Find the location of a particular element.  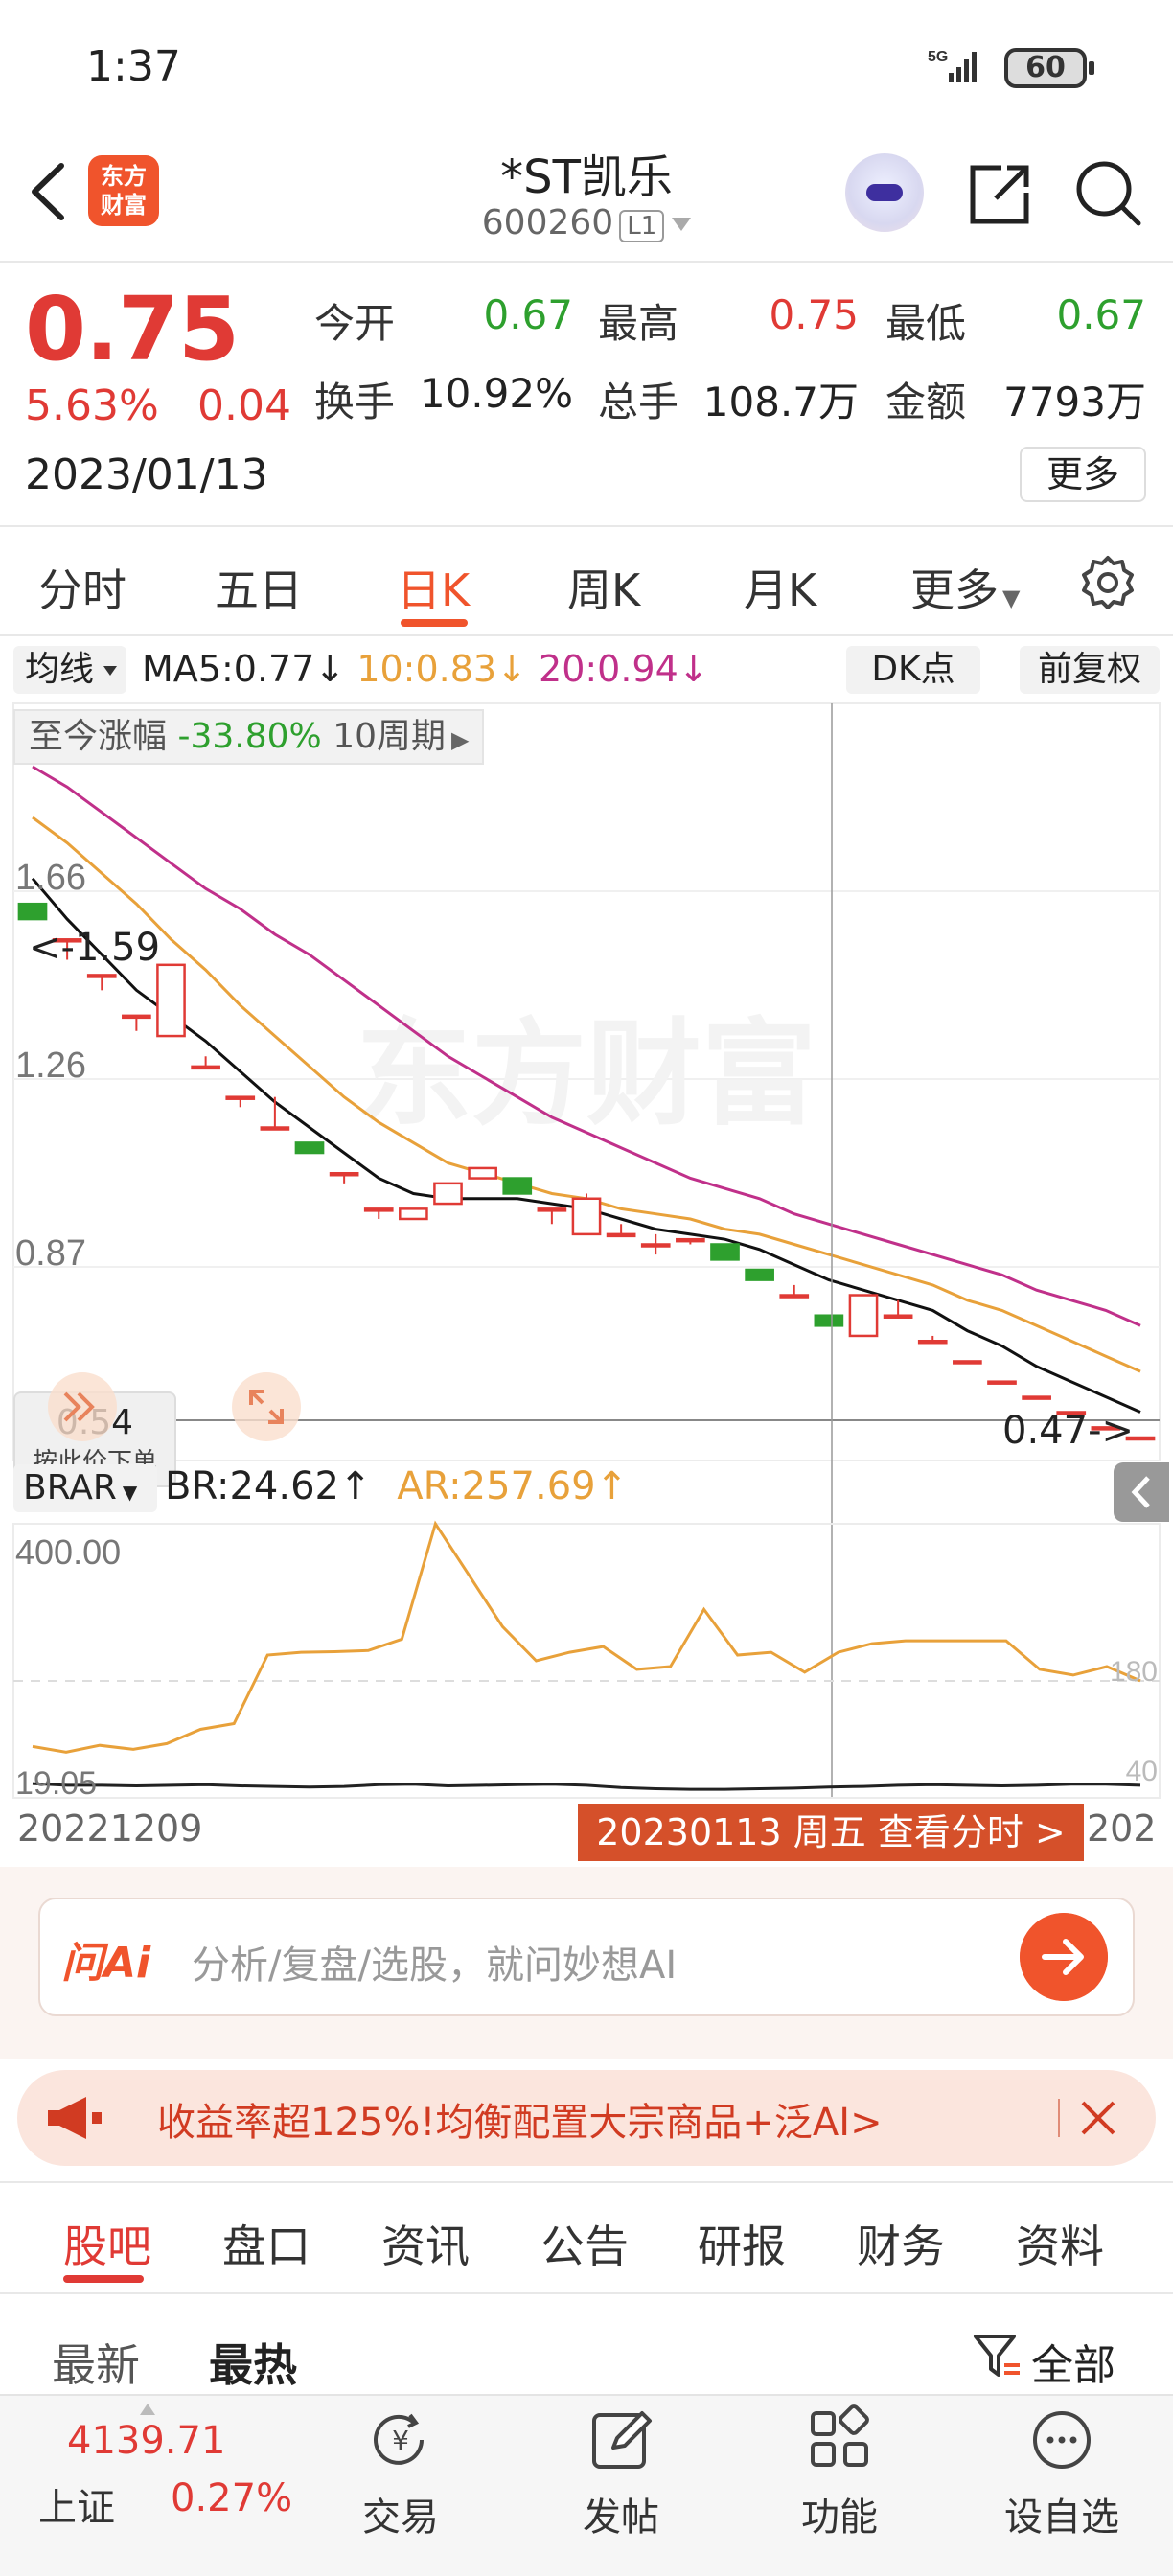

search-icon is located at coordinates (1107, 193).